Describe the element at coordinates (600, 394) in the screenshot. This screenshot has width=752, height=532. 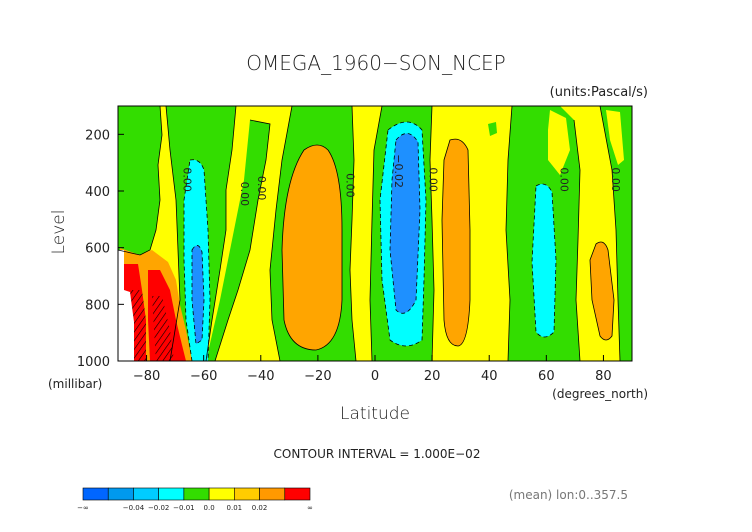
I see `x-units-label: (degrees_north)` at that location.